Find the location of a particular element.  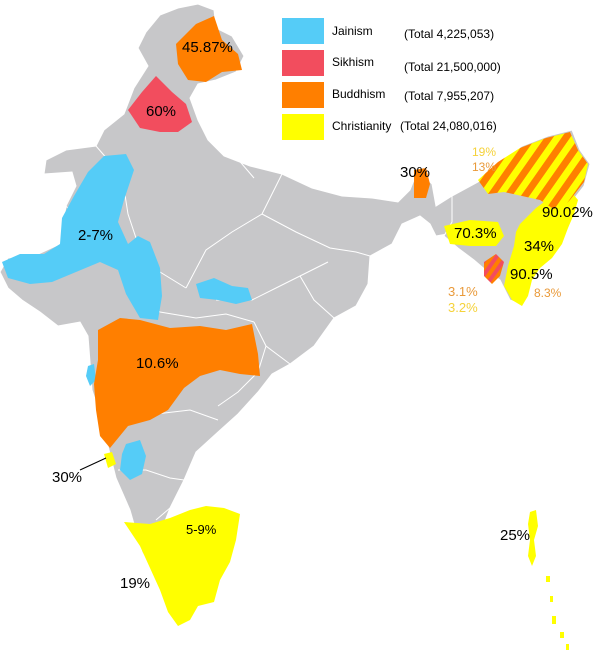

label-arunachal-buddhist: 13% is located at coordinates (484, 167).